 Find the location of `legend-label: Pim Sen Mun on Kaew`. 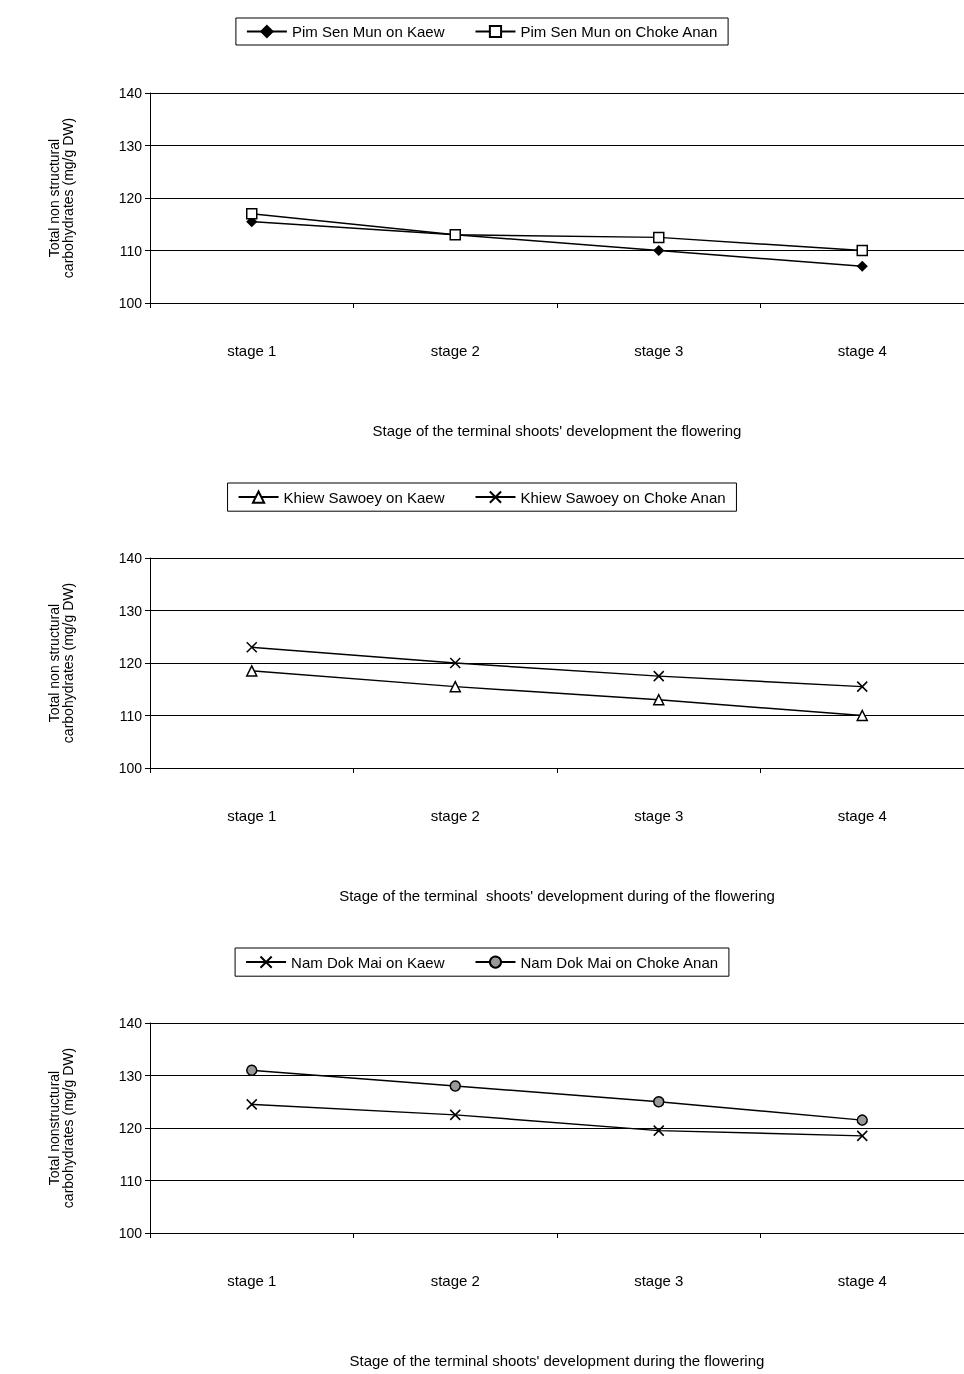

legend-label: Pim Sen Mun on Kaew is located at coordinates (368, 31).